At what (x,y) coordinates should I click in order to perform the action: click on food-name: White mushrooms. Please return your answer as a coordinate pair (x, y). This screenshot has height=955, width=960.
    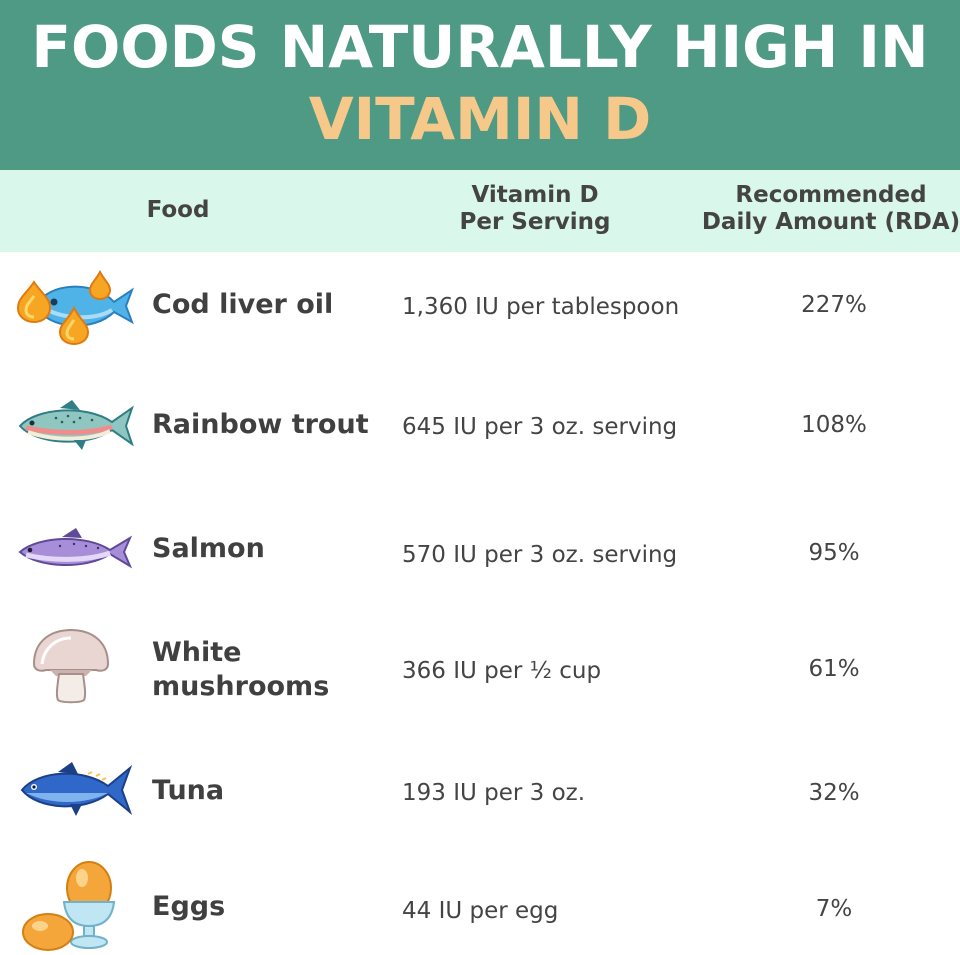
    Looking at the image, I should click on (241, 669).